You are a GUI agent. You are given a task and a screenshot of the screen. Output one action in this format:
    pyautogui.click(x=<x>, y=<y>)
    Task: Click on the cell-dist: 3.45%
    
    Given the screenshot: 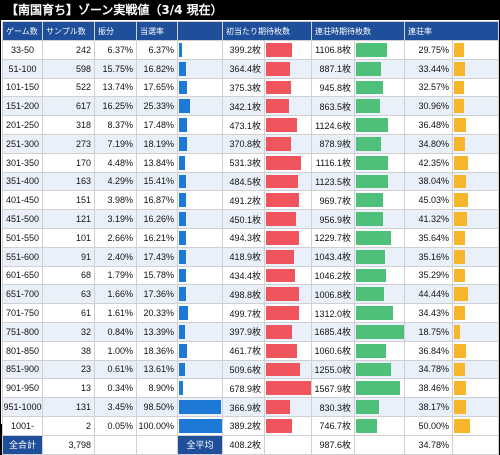 What is the action you would take?
    pyautogui.click(x=115, y=407)
    